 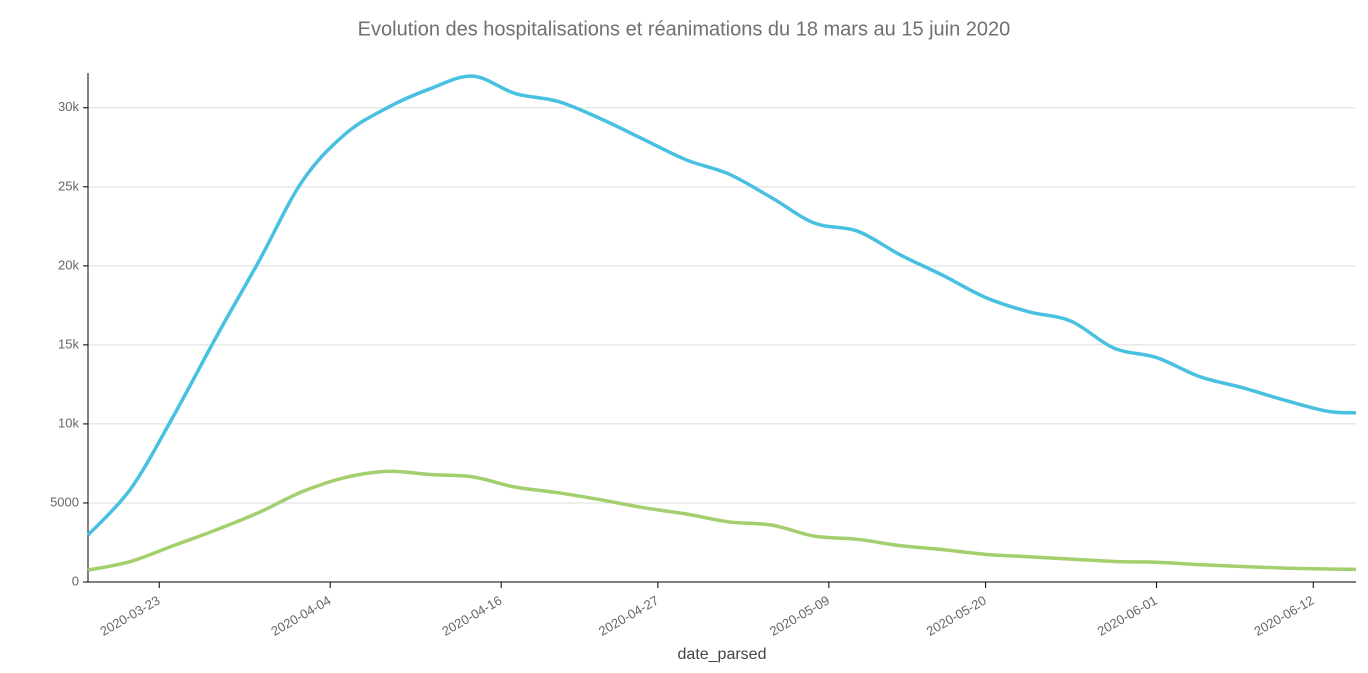 I want to click on x-tick-label: 2020-04-16, so click(x=471, y=616).